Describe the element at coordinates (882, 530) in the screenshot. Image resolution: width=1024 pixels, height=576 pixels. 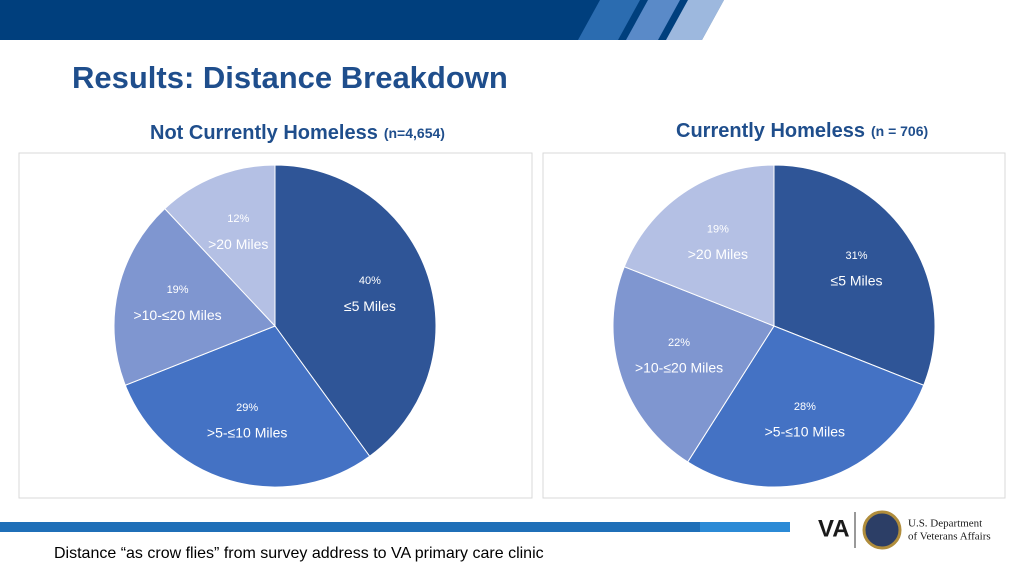
I see `logo-seal` at that location.